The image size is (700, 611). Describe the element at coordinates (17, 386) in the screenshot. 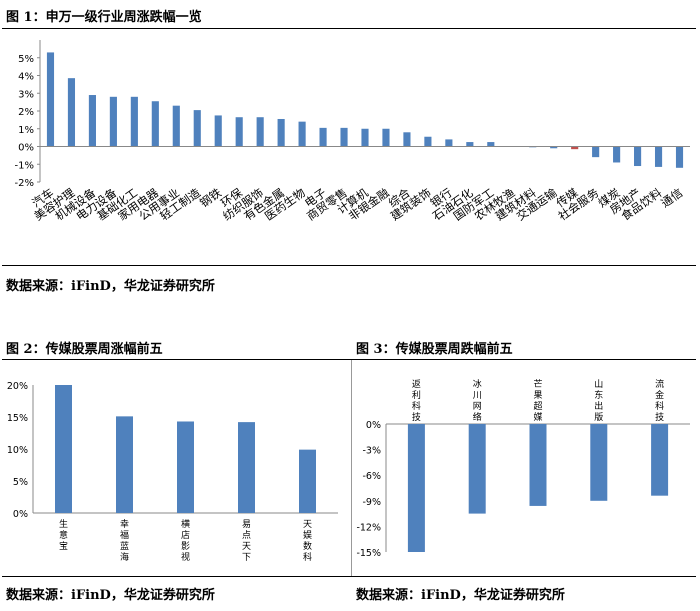

I see `y-tick-label: 20%` at that location.